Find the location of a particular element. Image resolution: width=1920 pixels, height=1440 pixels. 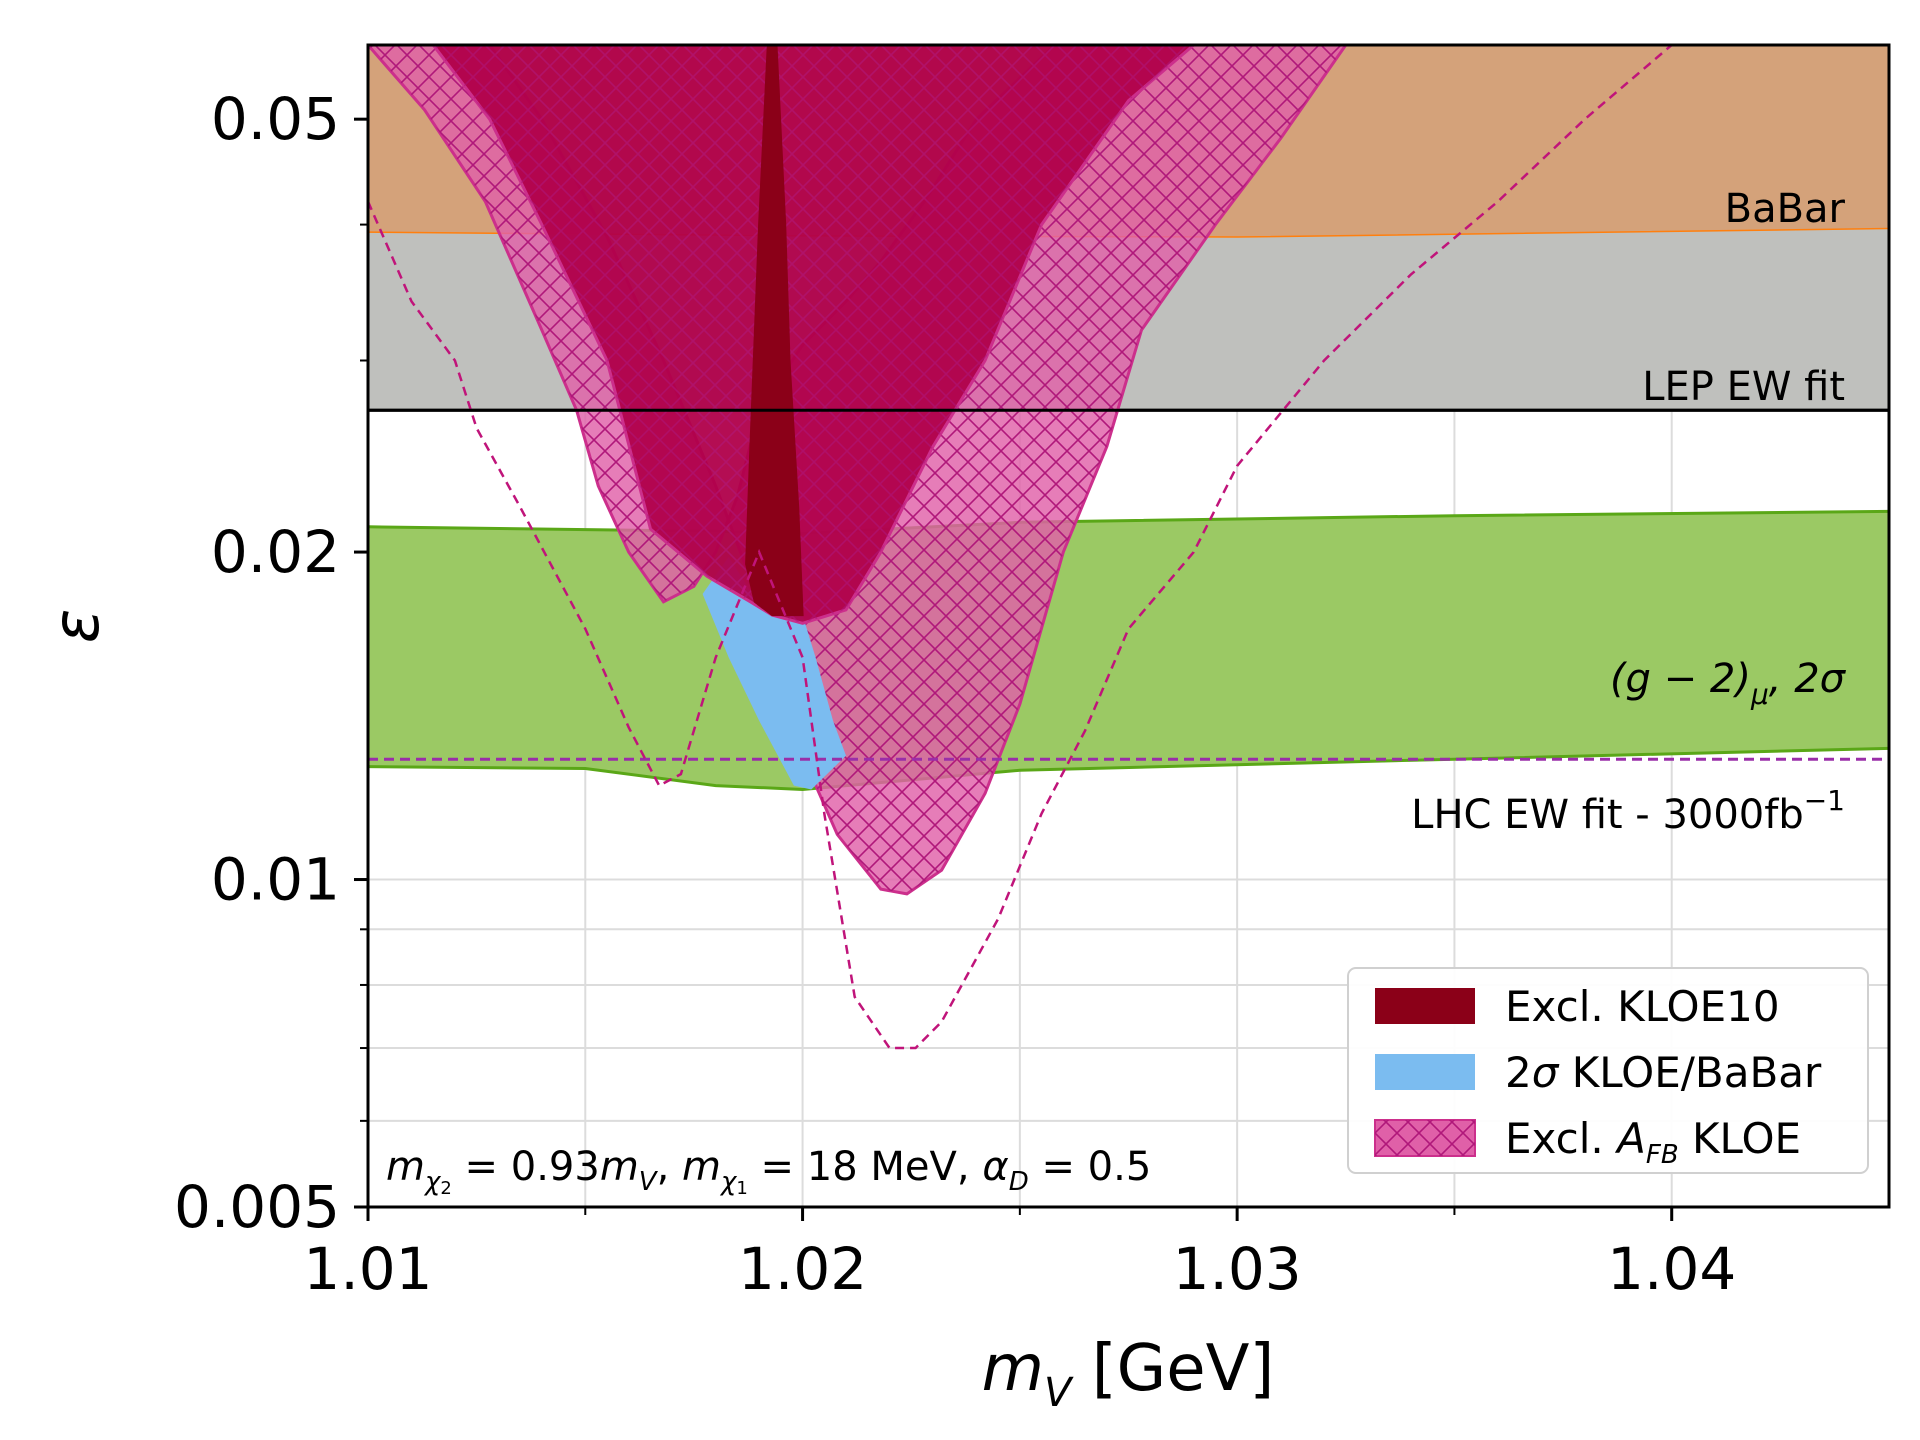

ann-m: m is located at coordinates (405, 1167).